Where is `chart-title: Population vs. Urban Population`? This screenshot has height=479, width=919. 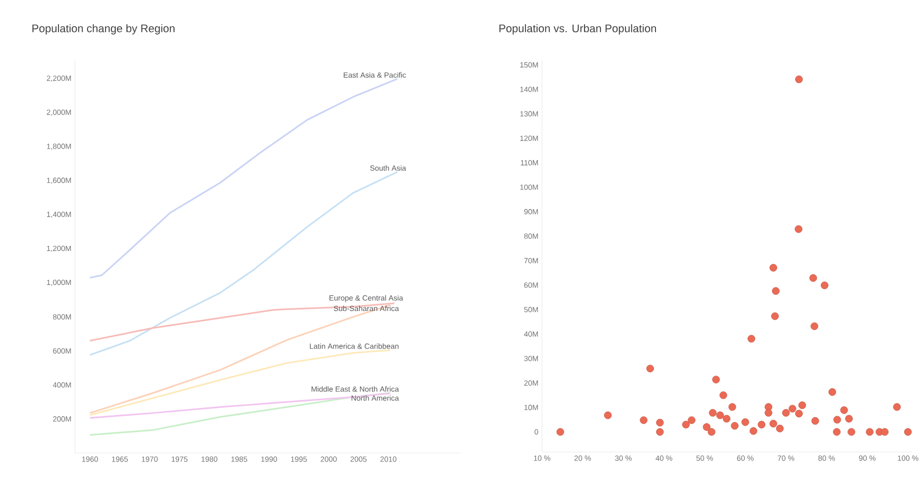 chart-title: Population vs. Urban Population is located at coordinates (577, 29).